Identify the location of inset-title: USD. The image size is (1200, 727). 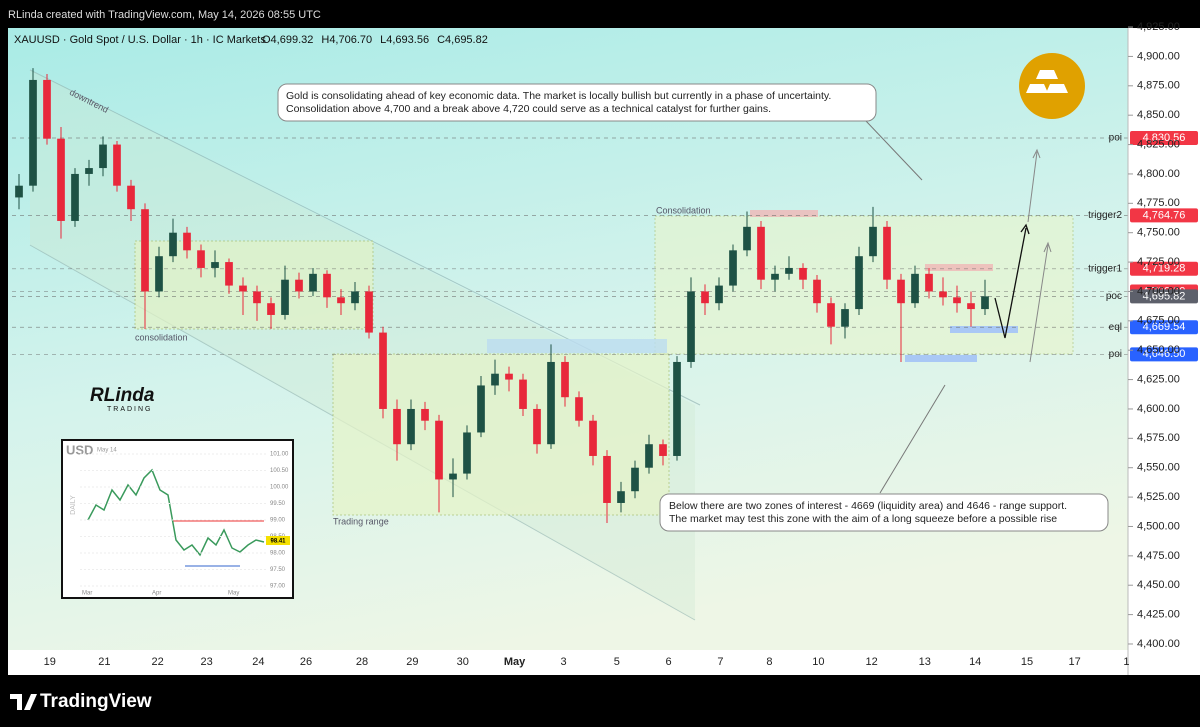
(79, 449).